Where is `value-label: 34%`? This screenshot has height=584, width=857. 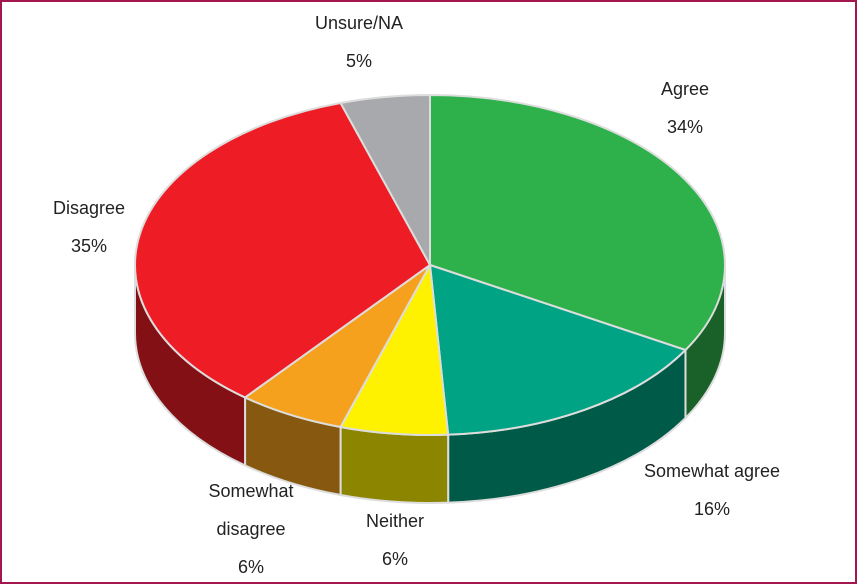 value-label: 34% is located at coordinates (685, 127).